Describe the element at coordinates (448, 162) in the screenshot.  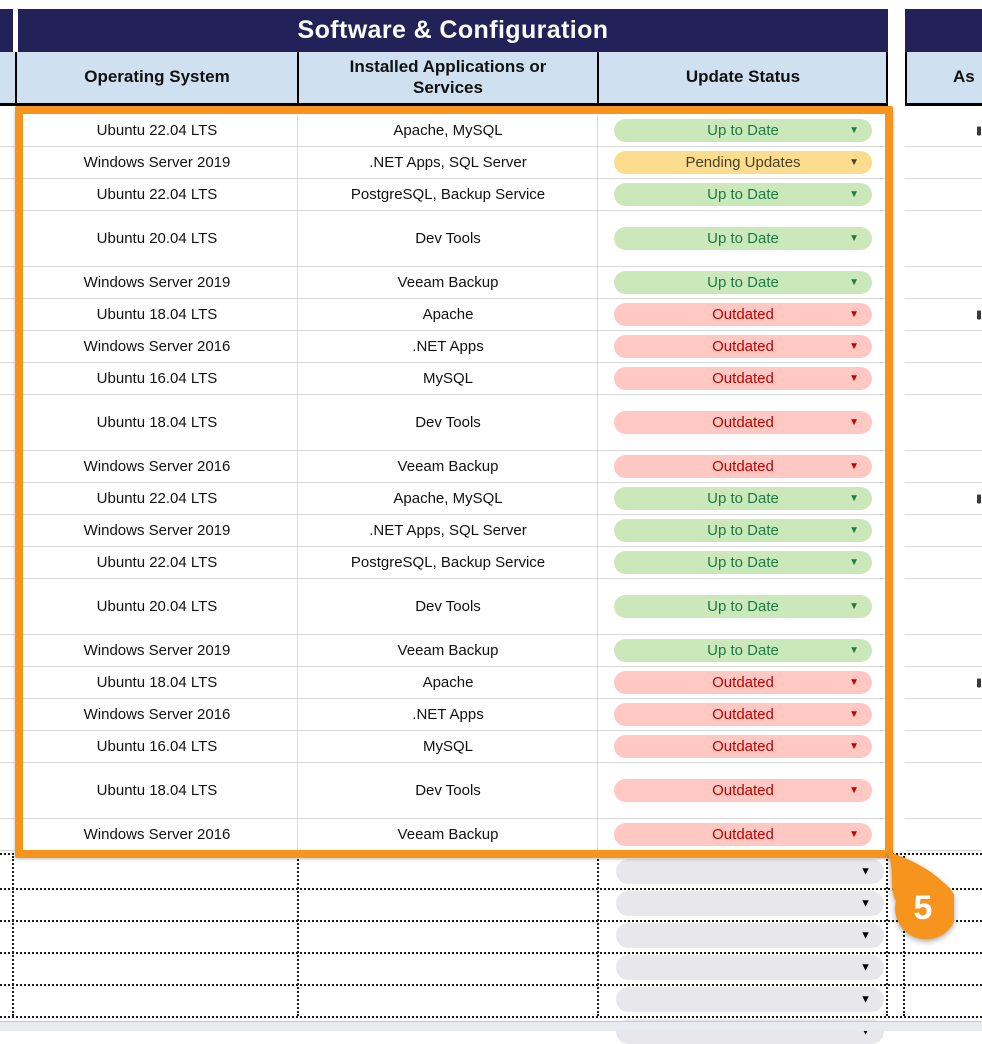
I see `apps-cell: .NET Apps, SQL Server` at that location.